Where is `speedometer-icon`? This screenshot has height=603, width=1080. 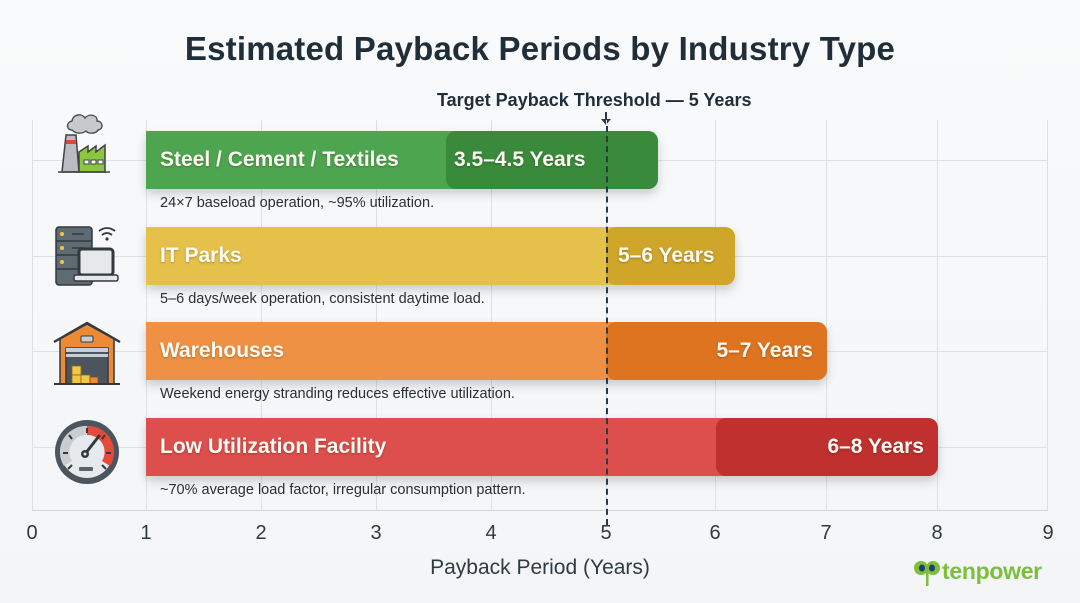
speedometer-icon is located at coordinates (87, 452).